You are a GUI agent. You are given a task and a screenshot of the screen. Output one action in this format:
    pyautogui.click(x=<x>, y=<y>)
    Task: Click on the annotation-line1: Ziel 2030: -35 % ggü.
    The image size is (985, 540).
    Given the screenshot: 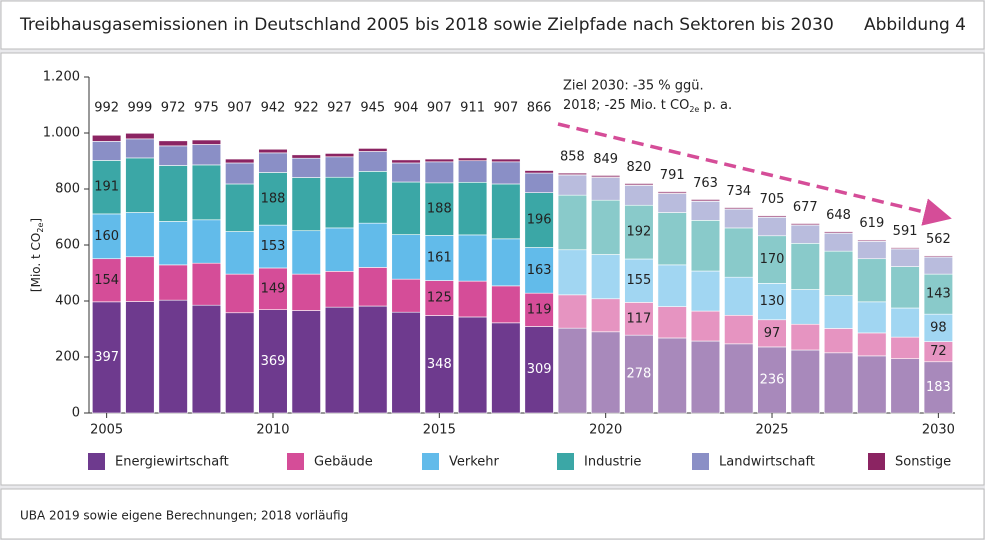 What is the action you would take?
    pyautogui.click(x=633, y=86)
    